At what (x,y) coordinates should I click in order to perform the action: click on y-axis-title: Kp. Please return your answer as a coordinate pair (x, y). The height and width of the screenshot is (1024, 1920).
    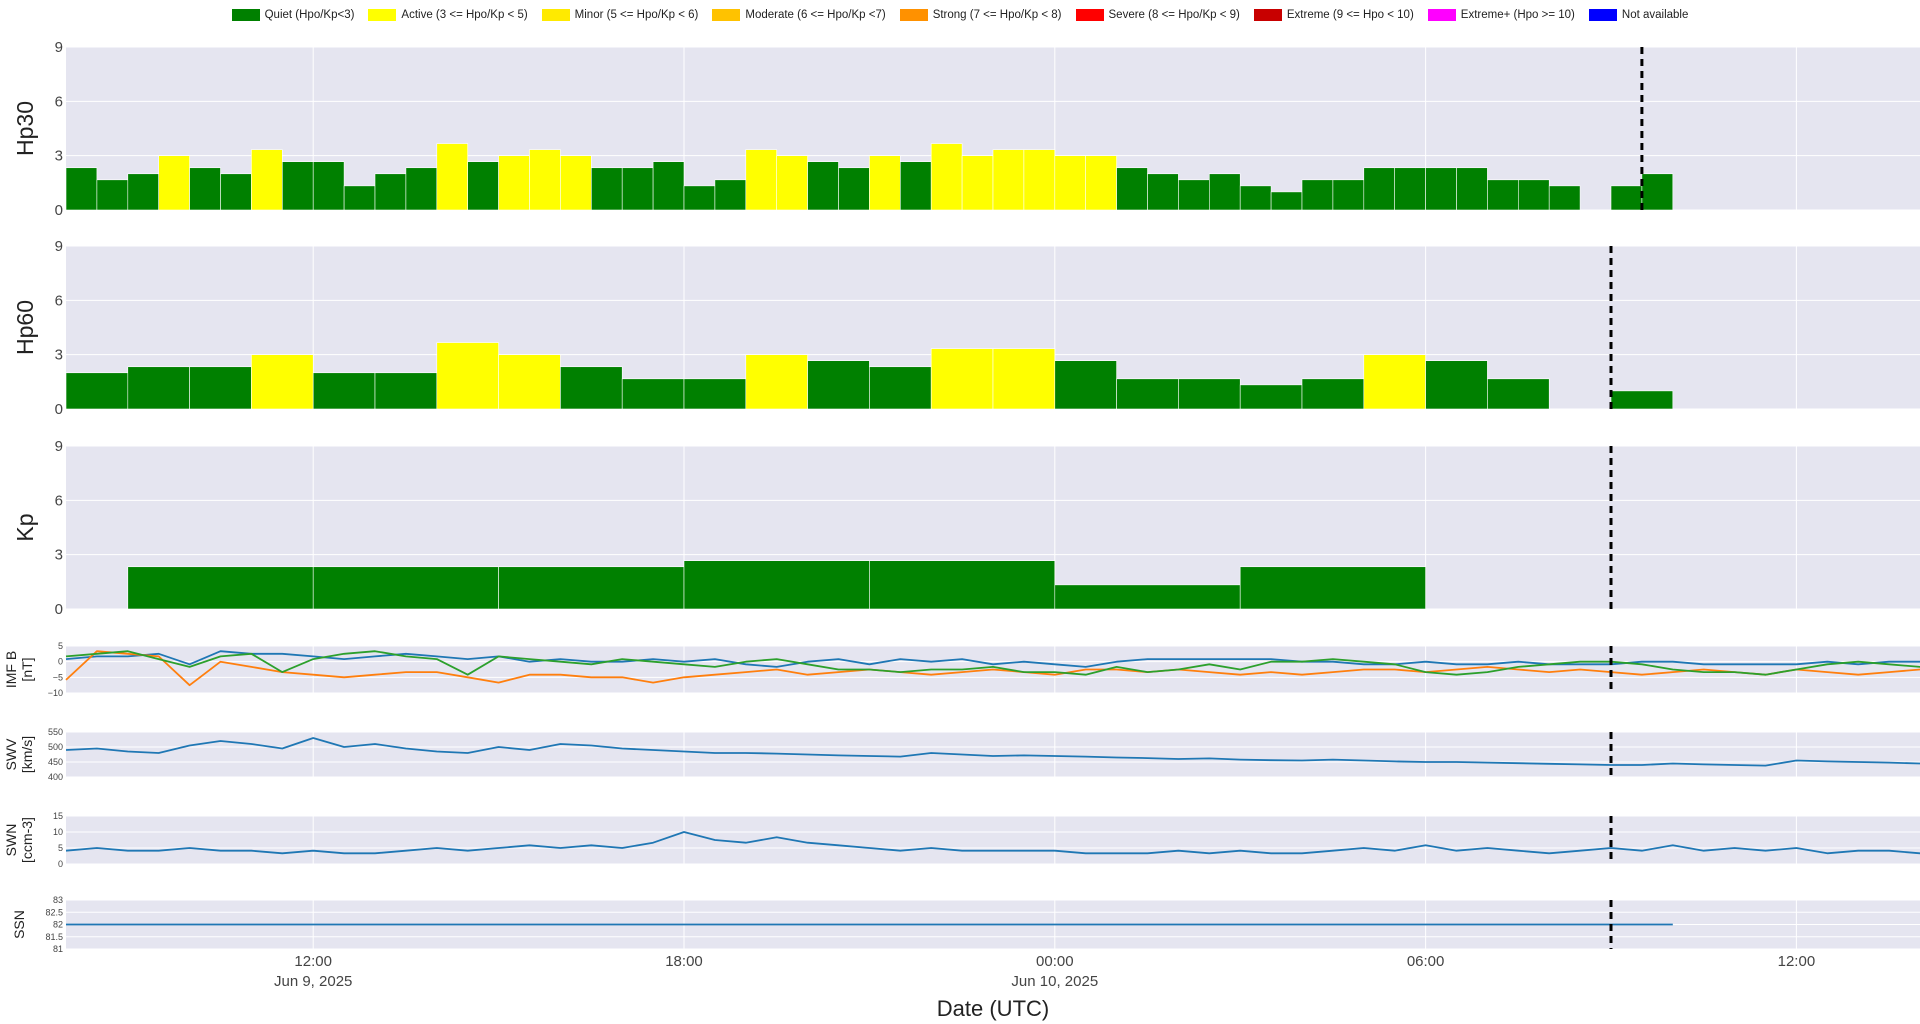
    Looking at the image, I should click on (25, 527).